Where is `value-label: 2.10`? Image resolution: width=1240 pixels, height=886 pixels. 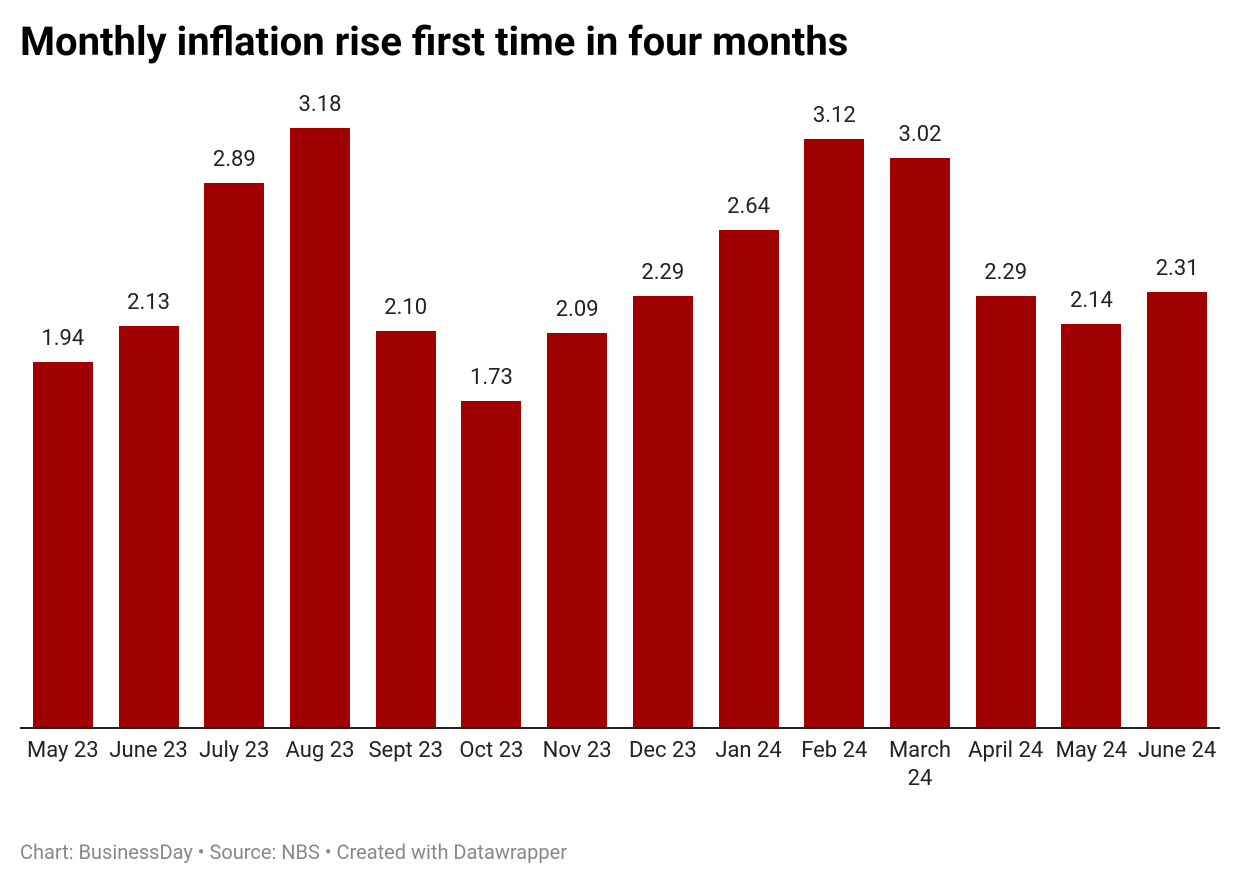 value-label: 2.10 is located at coordinates (406, 308).